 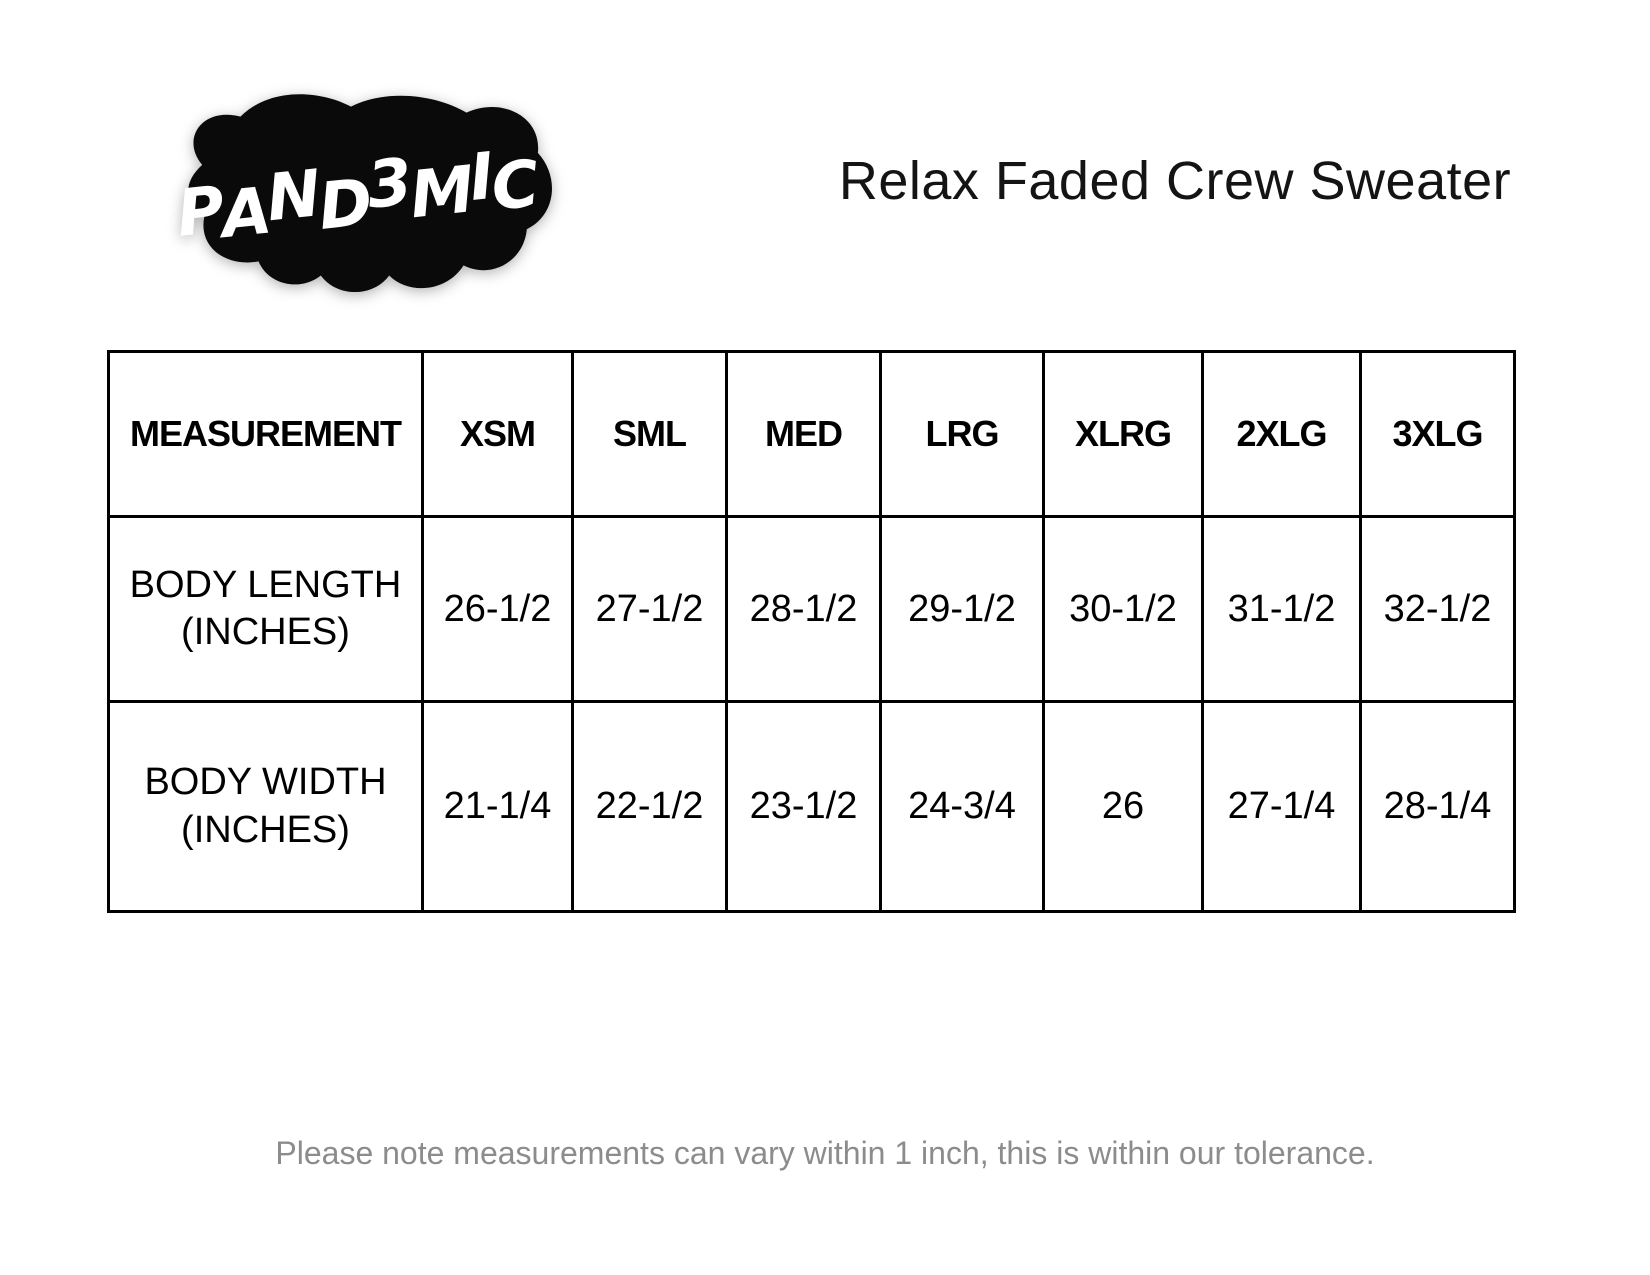 What do you see at coordinates (265, 782) in the screenshot?
I see `row-label-line: BODY WIDTH` at bounding box center [265, 782].